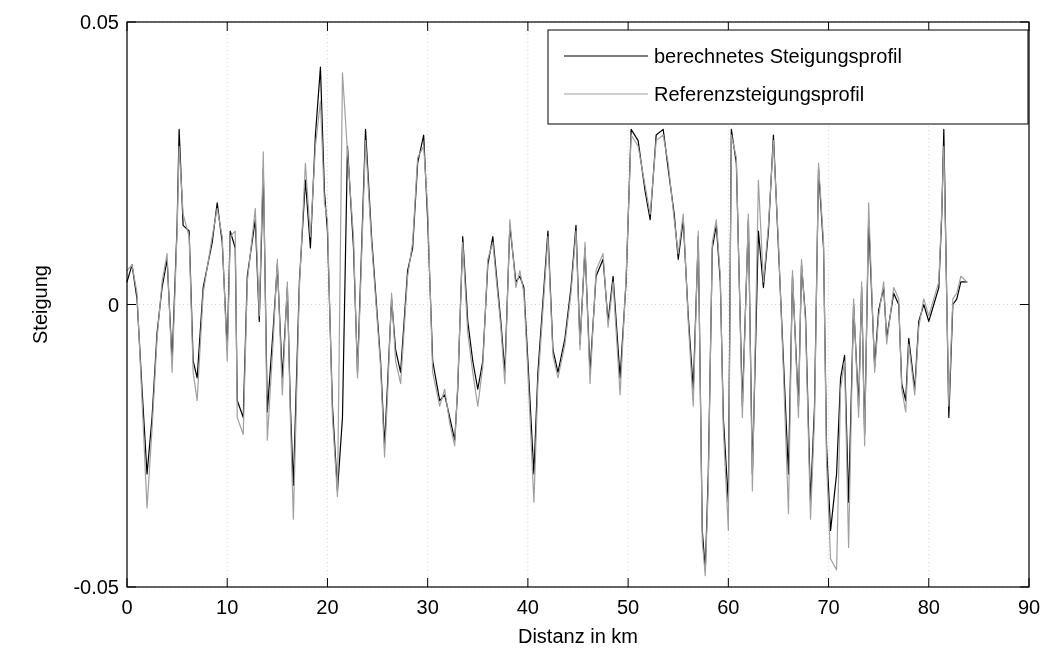 This screenshot has height=664, width=1064. Describe the element at coordinates (227, 607) in the screenshot. I see `x-tick-label: 10` at that location.